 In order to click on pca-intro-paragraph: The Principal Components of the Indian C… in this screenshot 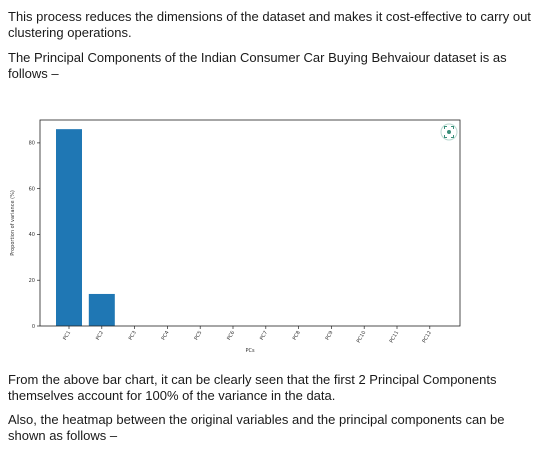, I will do `click(257, 65)`.